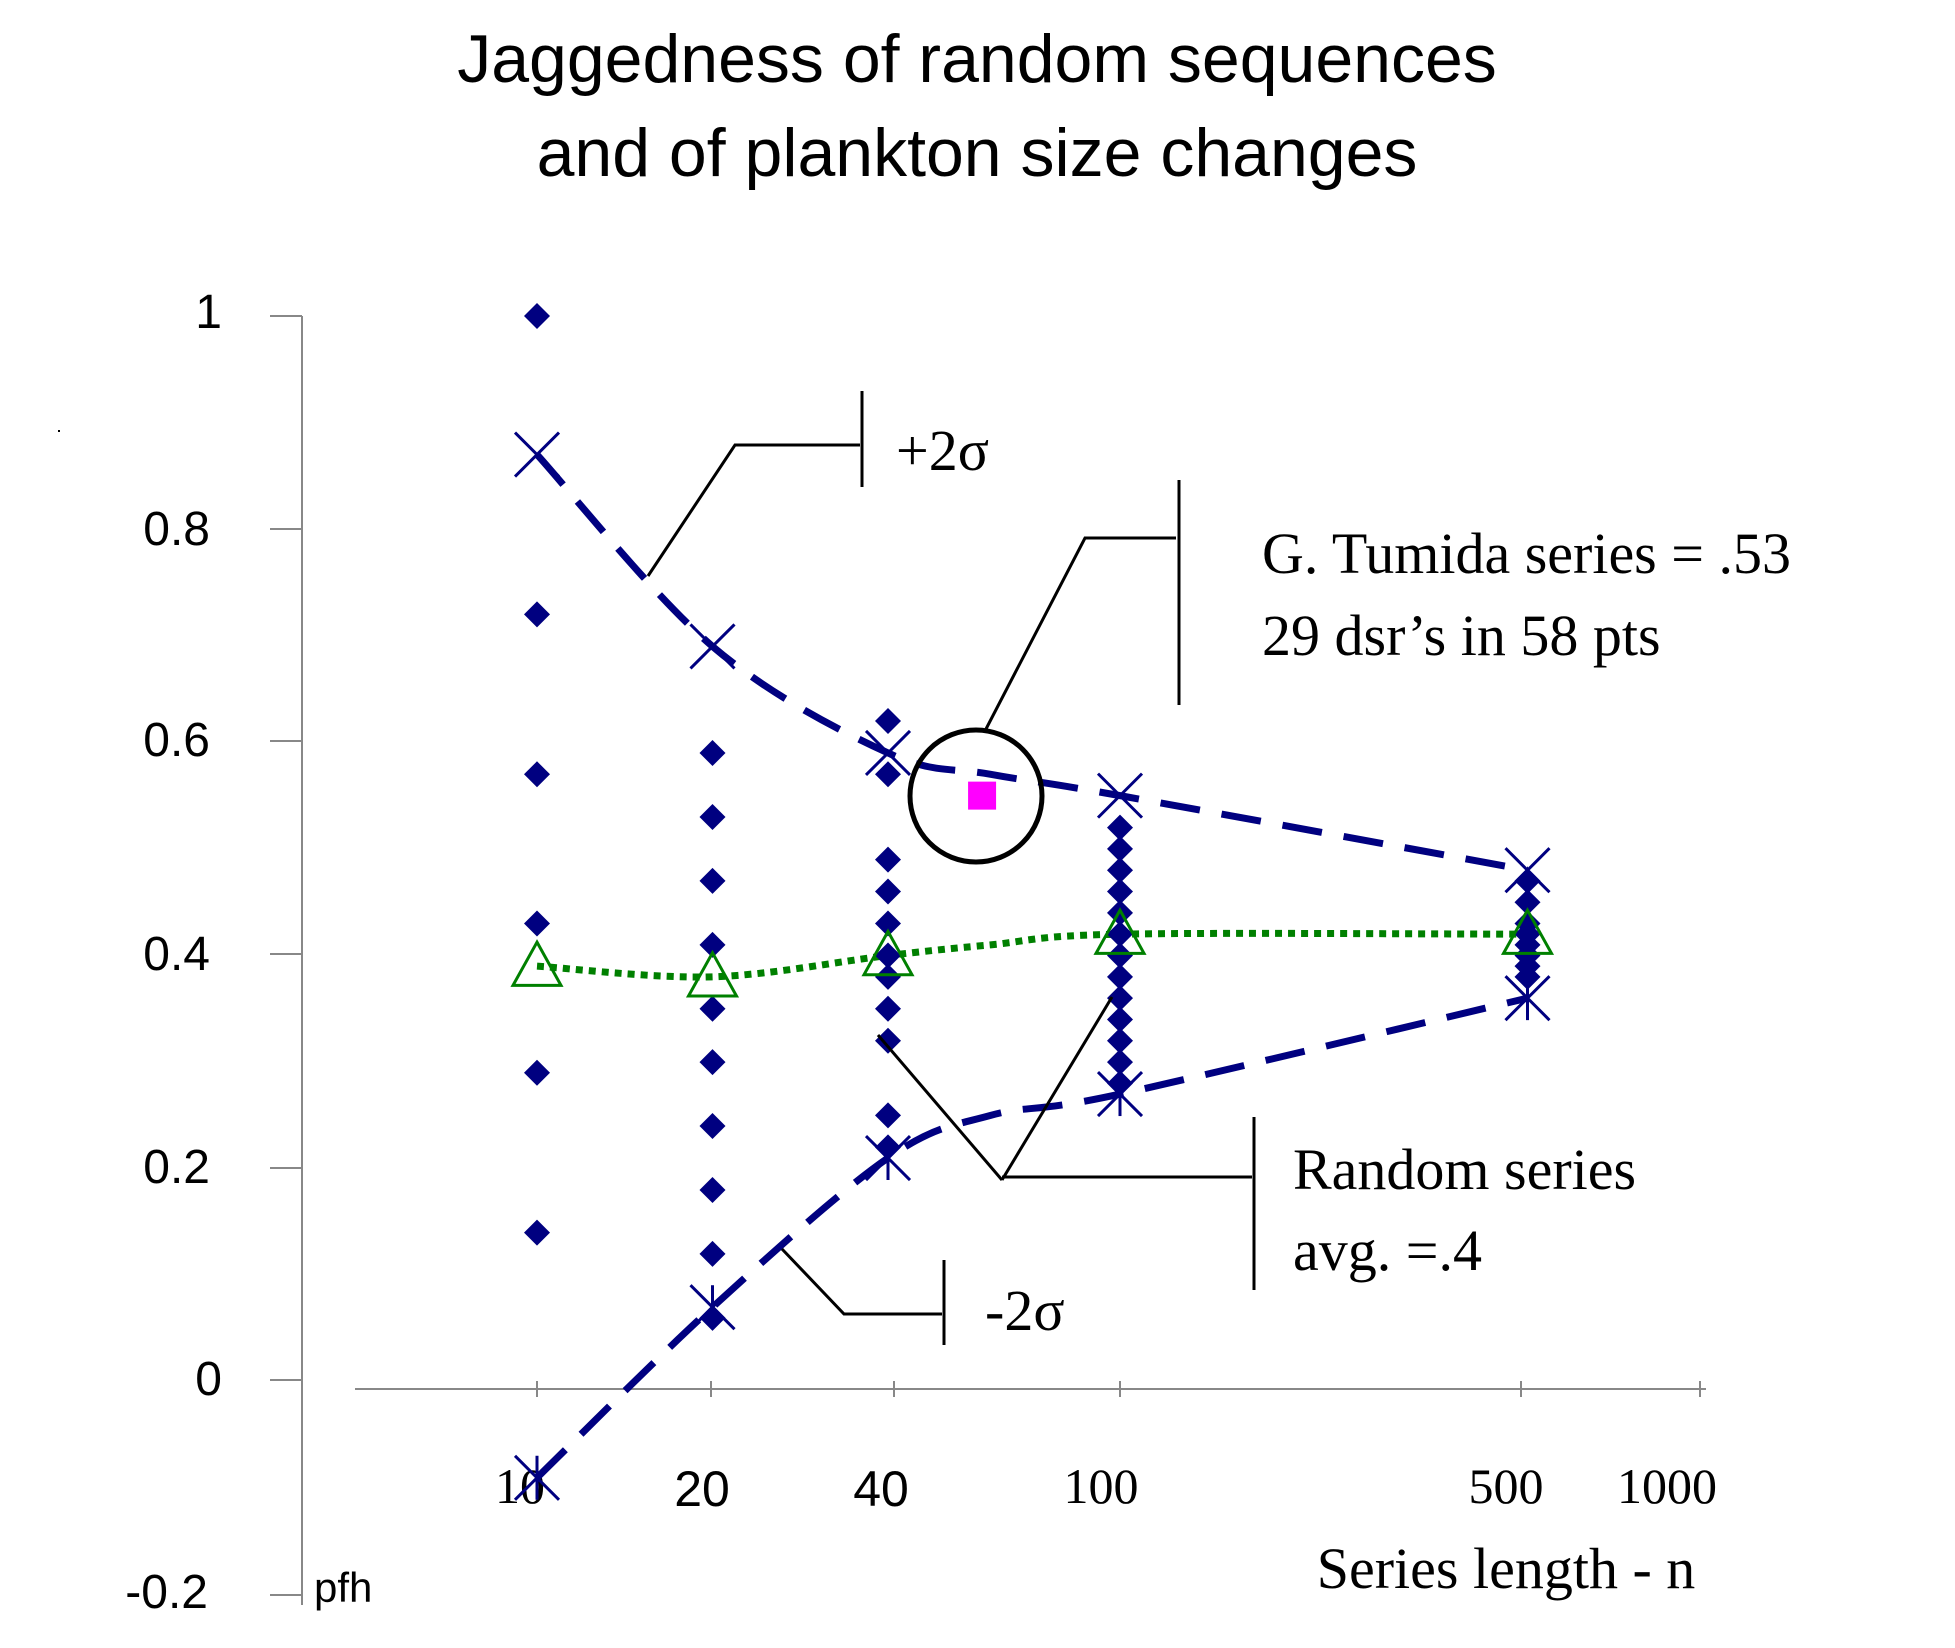 The image size is (1955, 1648). Describe the element at coordinates (1506, 1486) in the screenshot. I see `x-tick-label: 500` at that location.